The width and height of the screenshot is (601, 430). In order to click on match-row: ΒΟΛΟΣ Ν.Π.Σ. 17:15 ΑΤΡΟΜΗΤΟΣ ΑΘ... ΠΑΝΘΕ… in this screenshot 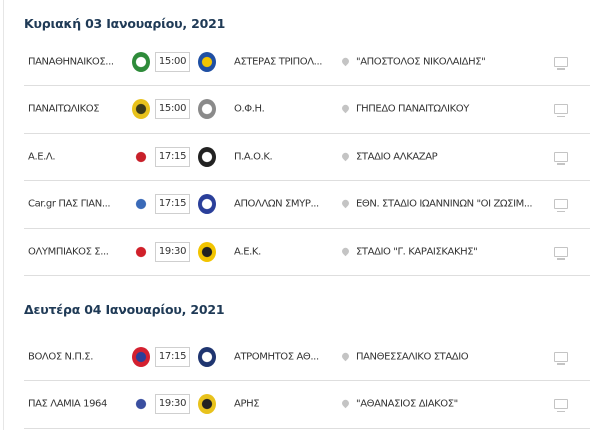, I will do `click(307, 357)`.